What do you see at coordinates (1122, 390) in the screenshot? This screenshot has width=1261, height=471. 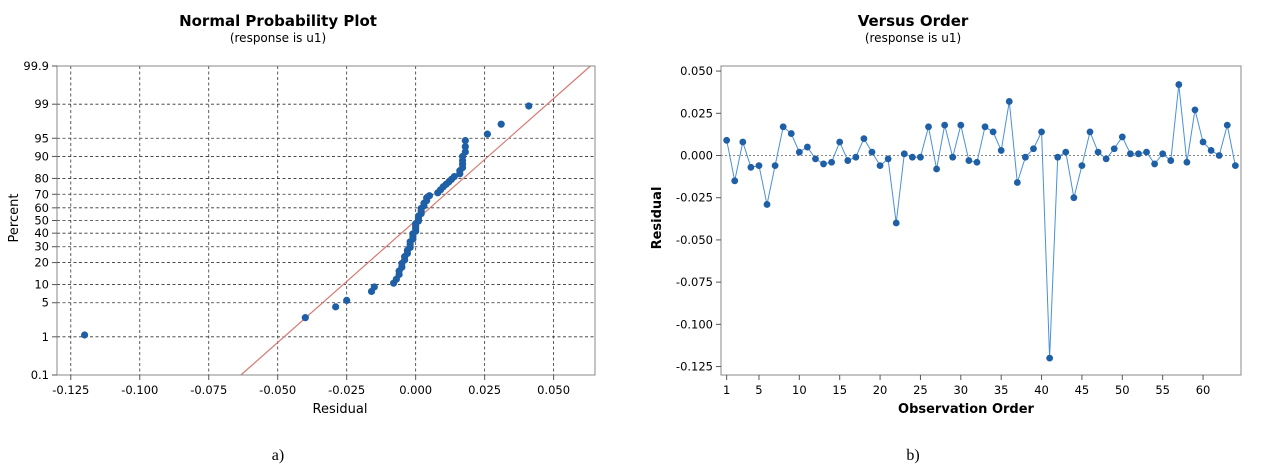 I see `chart-b-x-tick-label: 50` at bounding box center [1122, 390].